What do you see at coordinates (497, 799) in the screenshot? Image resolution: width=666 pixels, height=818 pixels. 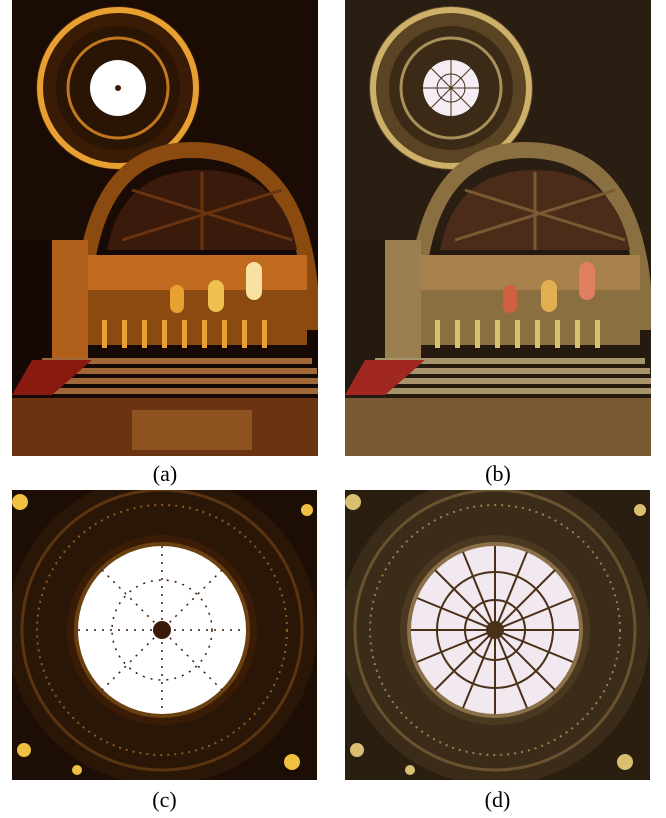 I see `caption-d: (d)` at bounding box center [497, 799].